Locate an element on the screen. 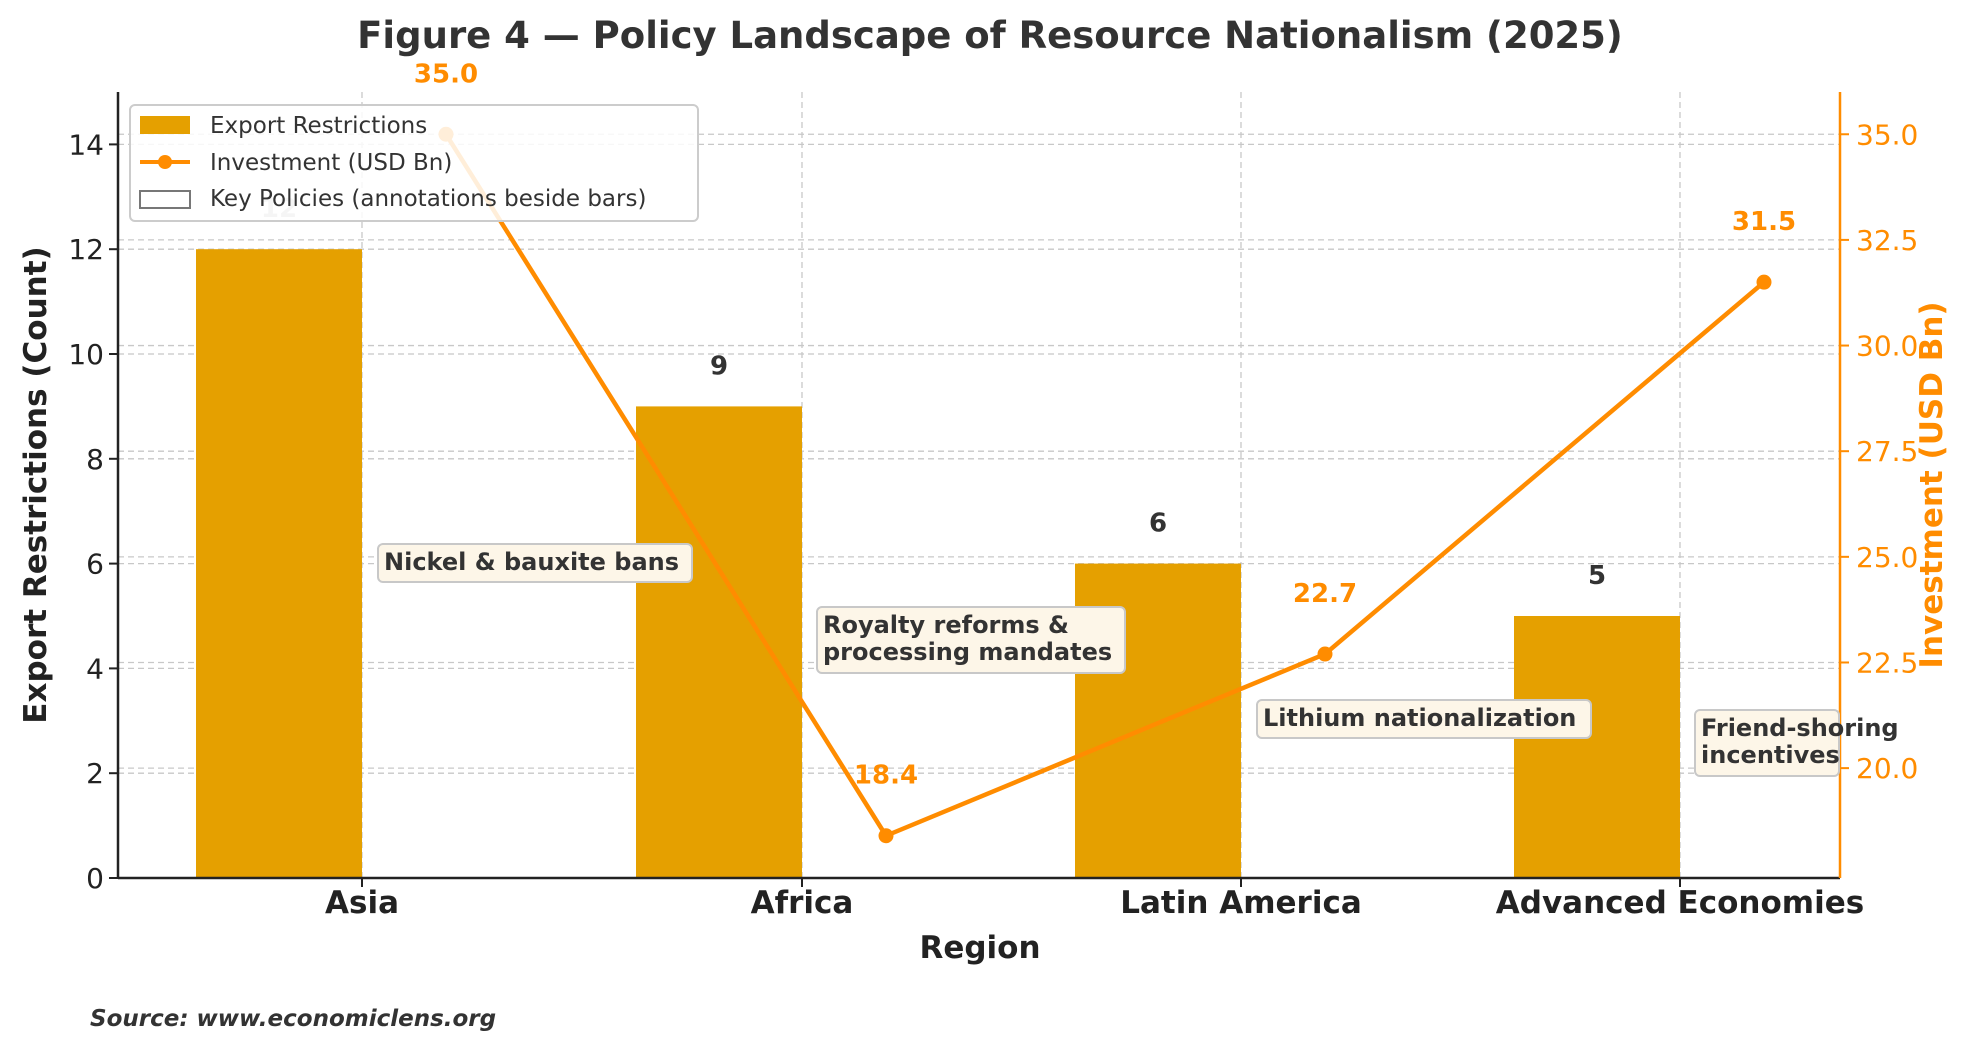 This screenshot has height=1045, width=1980. y2-tick-label: 20.0 is located at coordinates (1887, 768).